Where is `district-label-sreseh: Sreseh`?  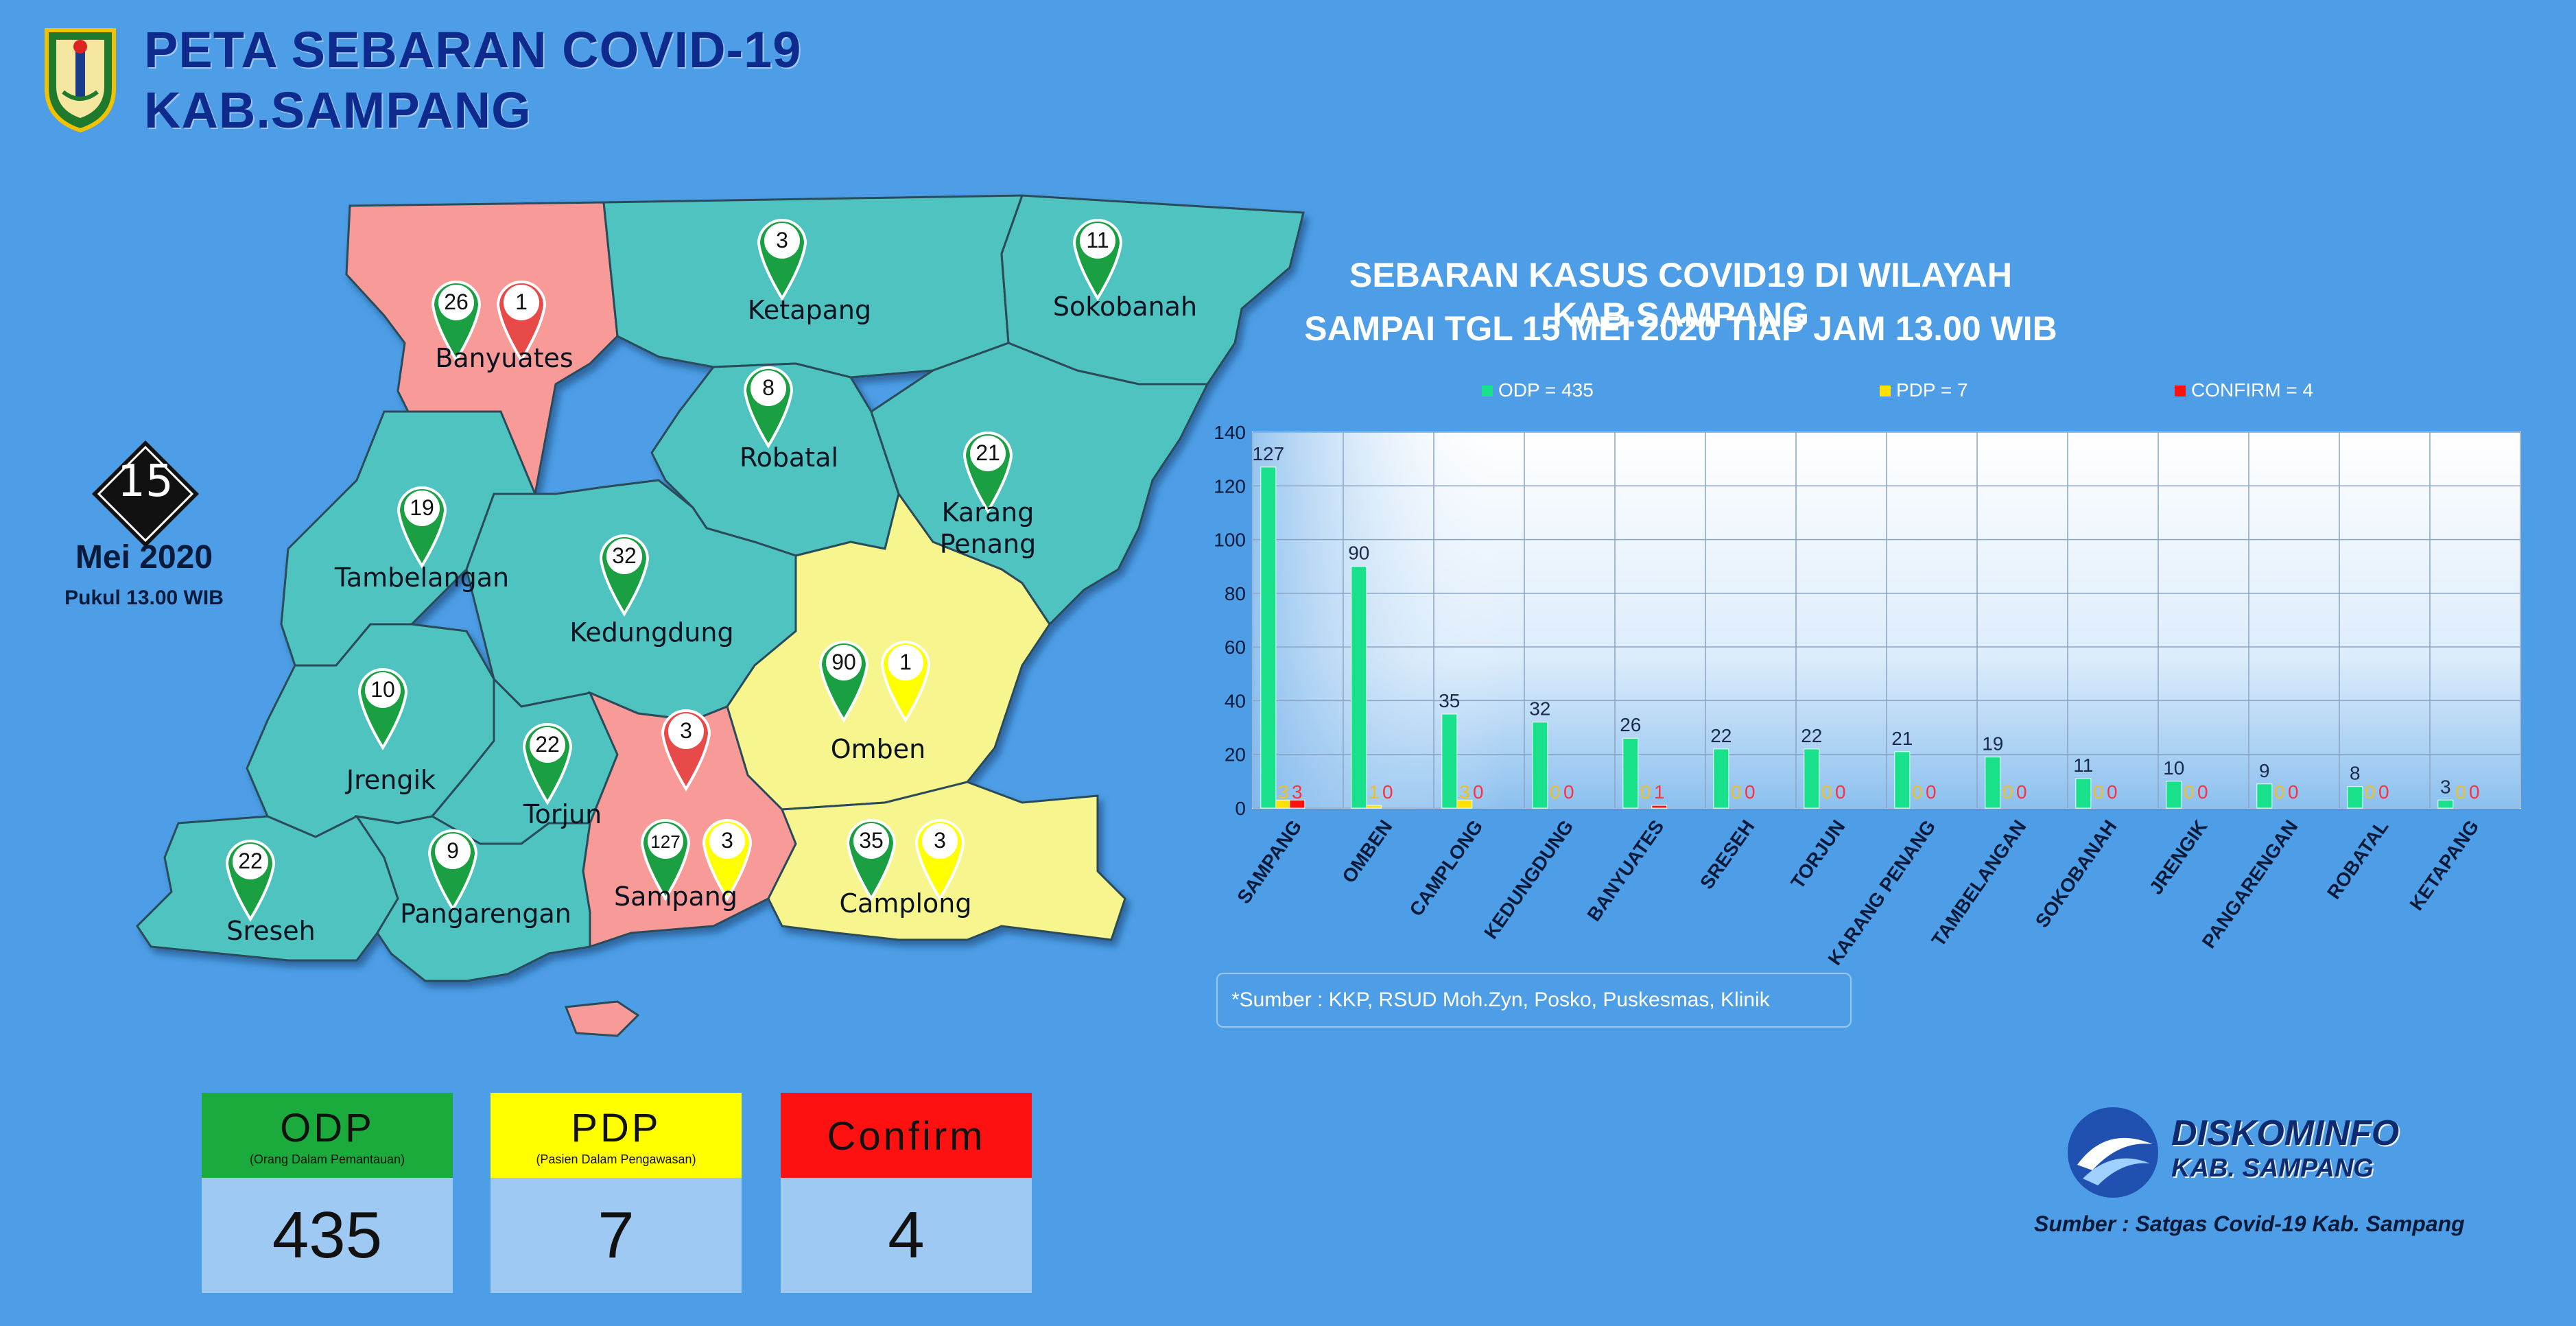
district-label-sreseh: Sreseh is located at coordinates (271, 931).